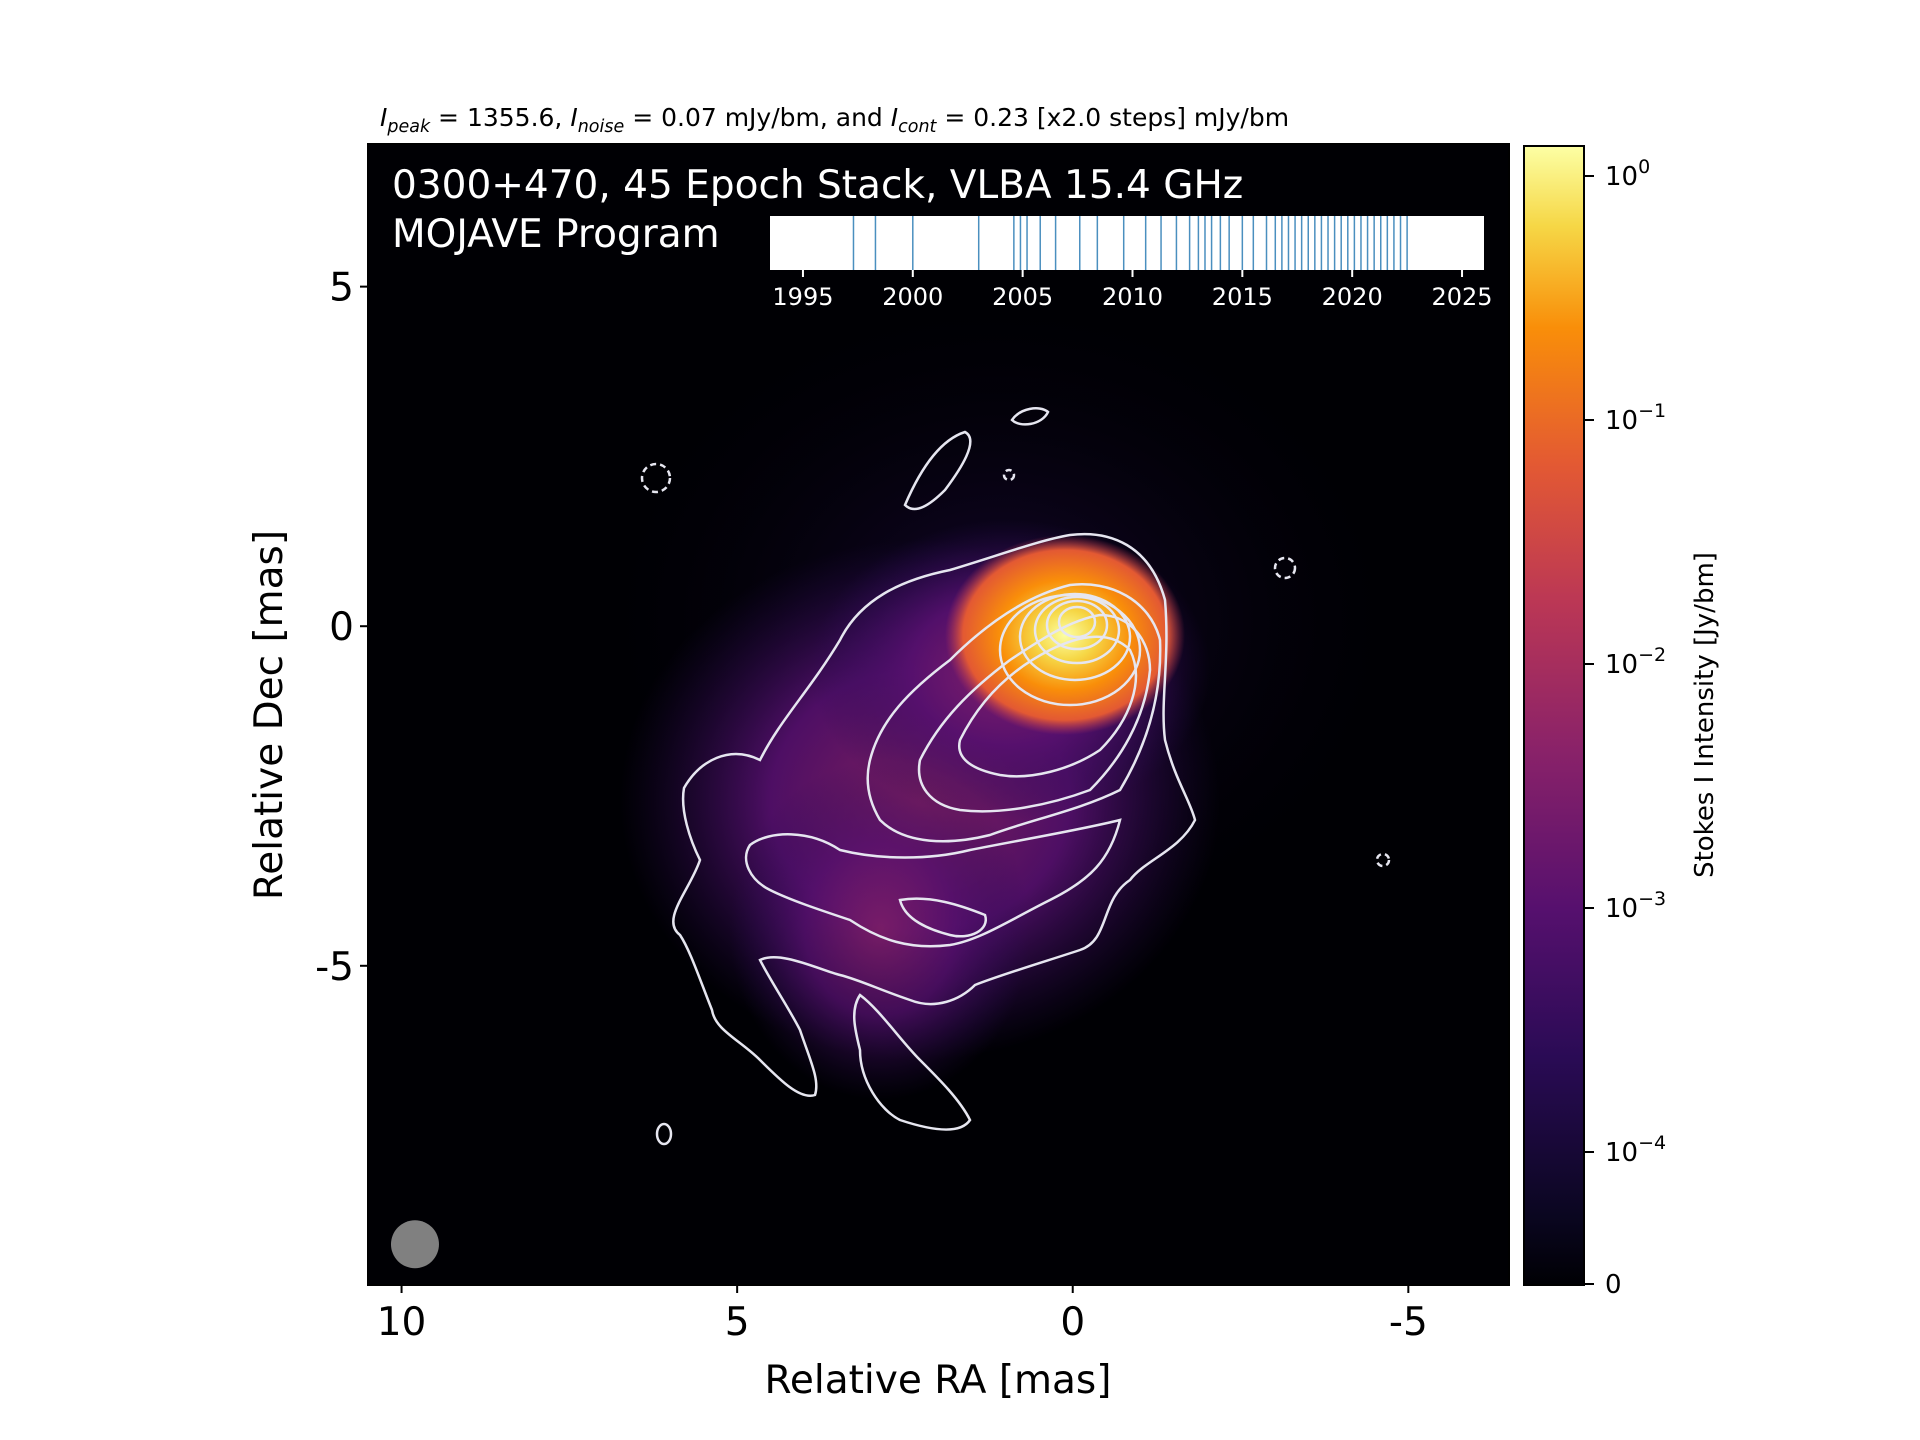 This screenshot has height=1440, width=1920. What do you see at coordinates (1627, 174) in the screenshot?
I see `colorbar-tick-label: 10⁰` at bounding box center [1627, 174].